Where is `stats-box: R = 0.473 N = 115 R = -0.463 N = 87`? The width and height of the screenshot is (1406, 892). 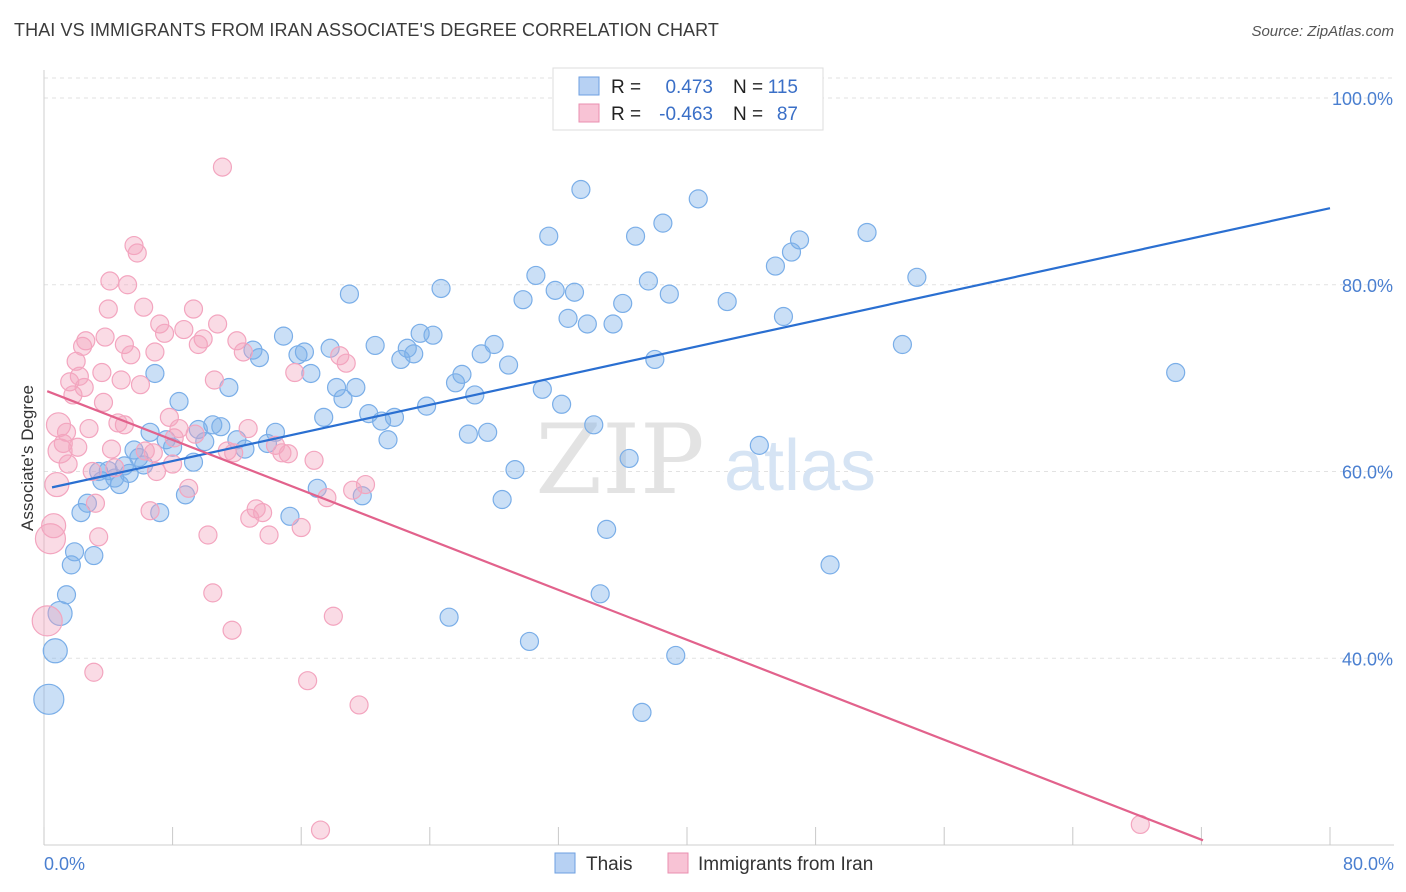 stats-box: R = 0.473 N = 115 R = -0.463 N = 87 is located at coordinates (688, 99).